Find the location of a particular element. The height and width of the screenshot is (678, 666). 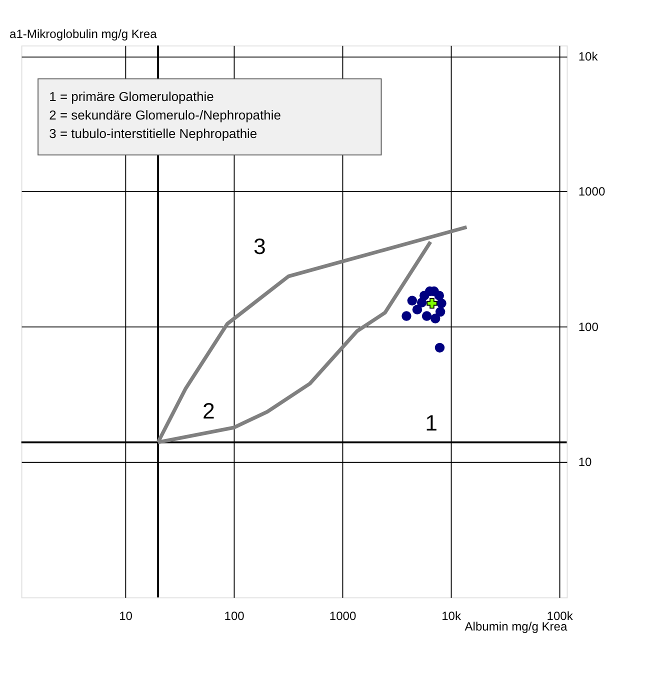

annotation: 1 is located at coordinates (431, 423).